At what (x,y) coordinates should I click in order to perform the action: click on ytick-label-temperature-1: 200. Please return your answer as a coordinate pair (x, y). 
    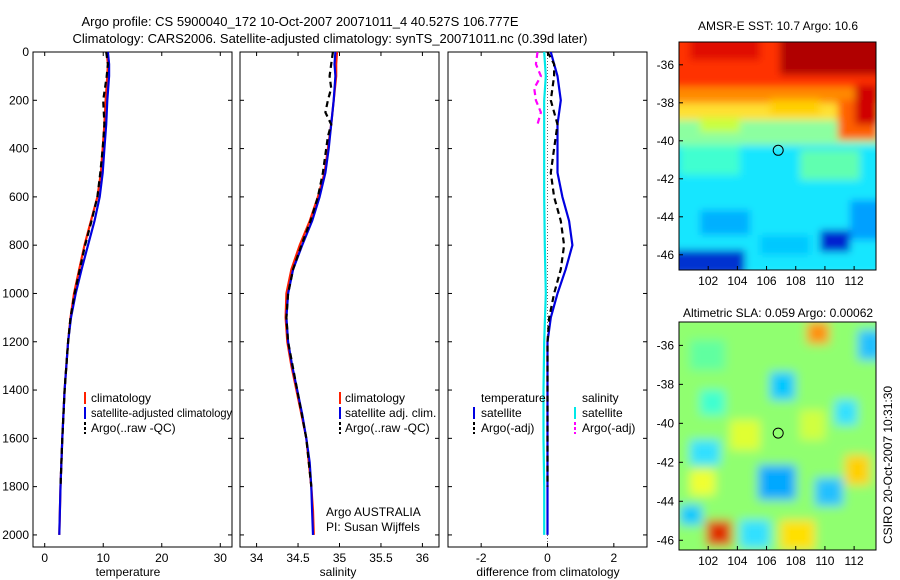
    Looking at the image, I should click on (19, 100).